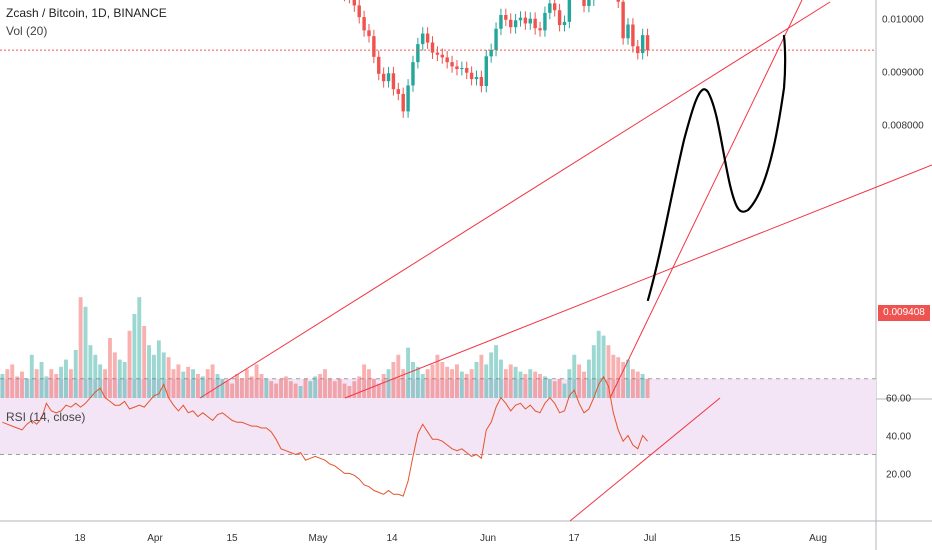  I want to click on price-tick-label: 0.010000, so click(903, 20).